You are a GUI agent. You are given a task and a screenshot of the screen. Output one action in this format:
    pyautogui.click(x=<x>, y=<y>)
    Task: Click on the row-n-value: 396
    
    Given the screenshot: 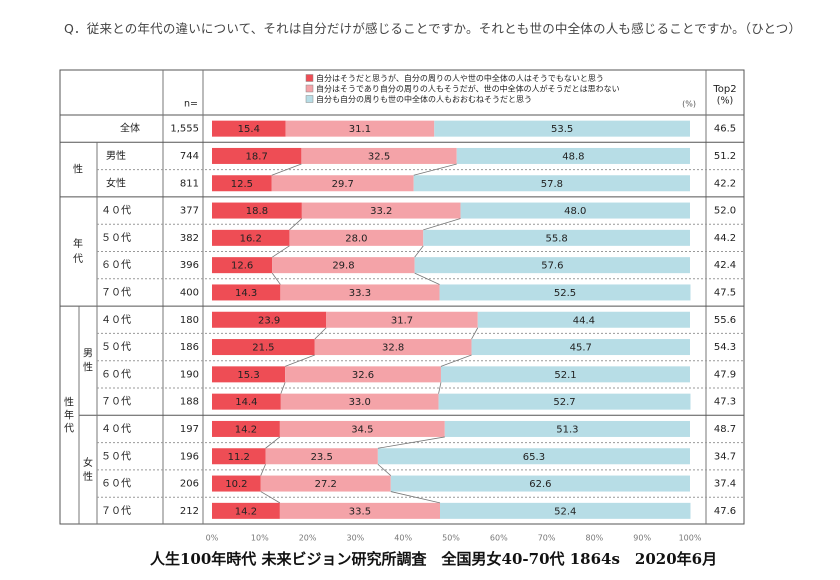 What is the action you would take?
    pyautogui.click(x=189, y=265)
    